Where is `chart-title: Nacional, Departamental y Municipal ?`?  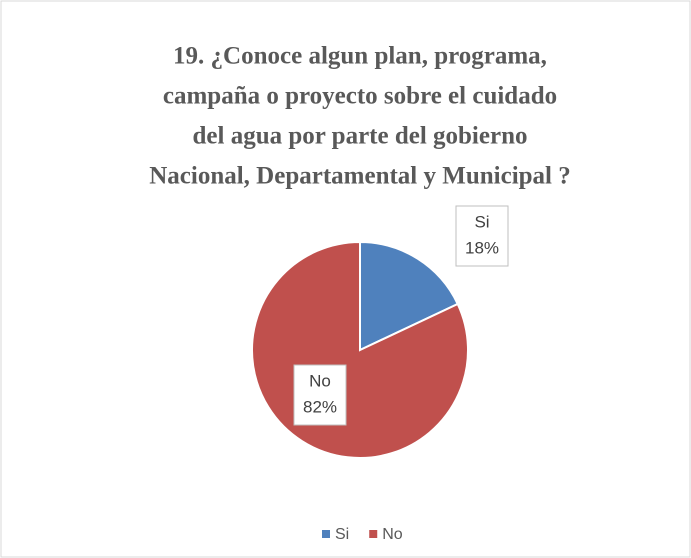 chart-title: Nacional, Departamental y Municipal ? is located at coordinates (360, 176).